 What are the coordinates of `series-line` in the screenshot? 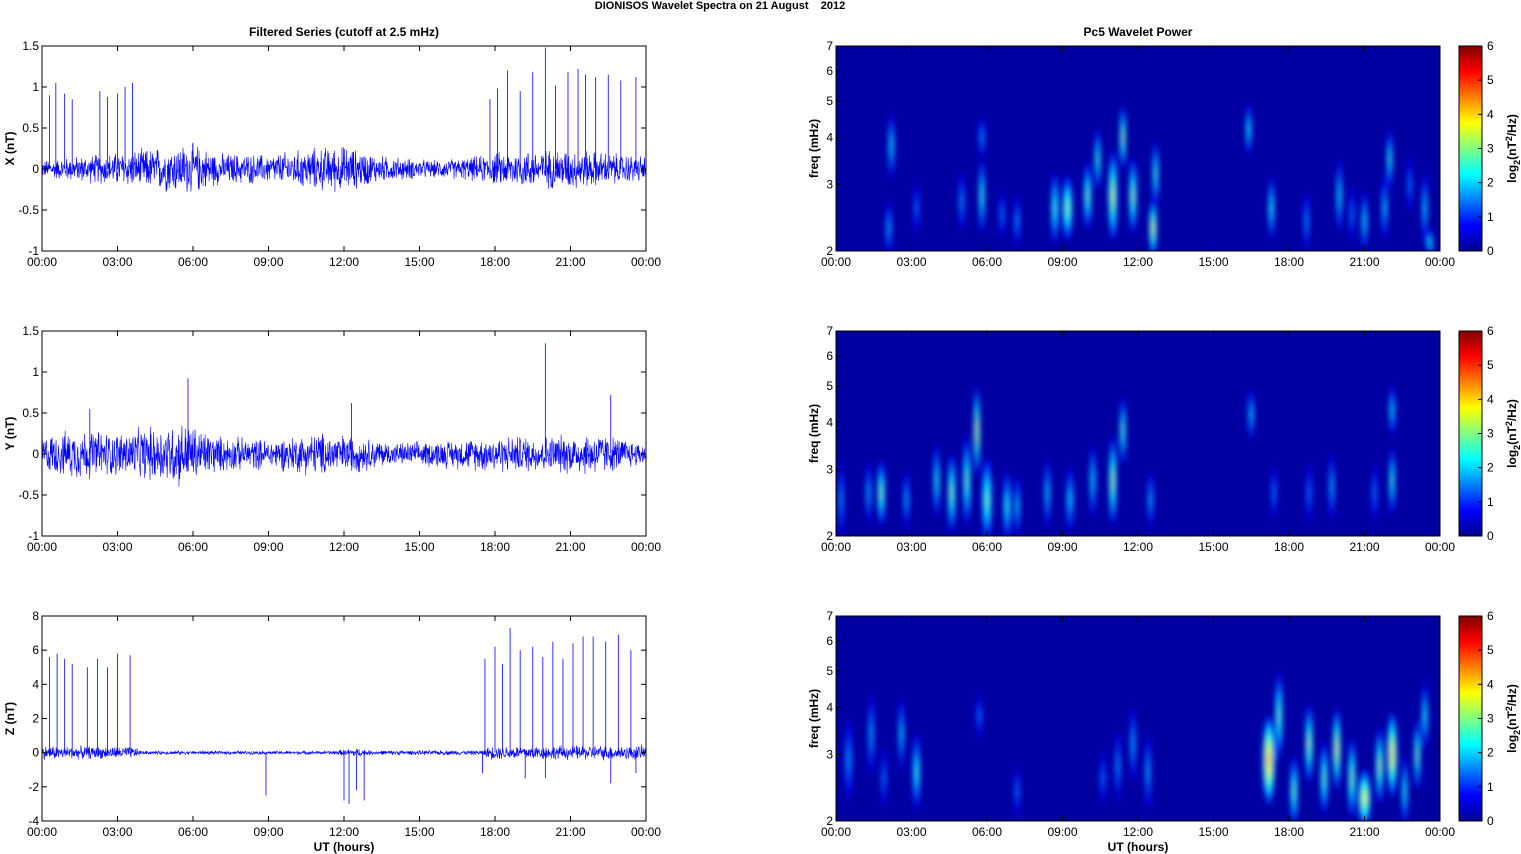 It's located at (344, 167).